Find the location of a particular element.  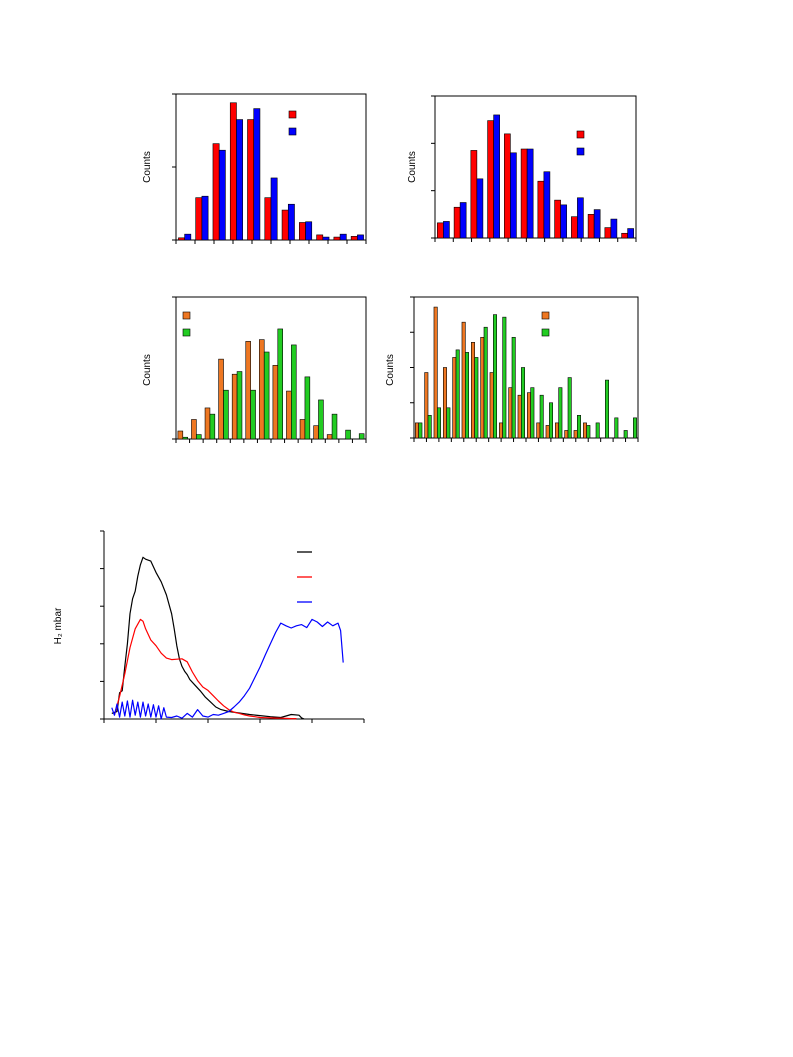

chart-top-left: Counts is located at coordinates (254, 168).